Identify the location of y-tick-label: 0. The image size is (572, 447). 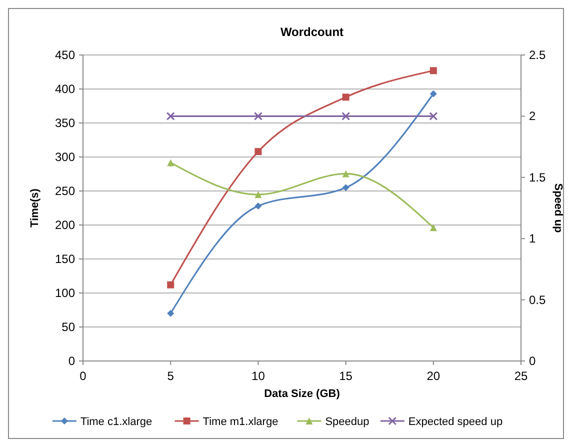
(72, 361).